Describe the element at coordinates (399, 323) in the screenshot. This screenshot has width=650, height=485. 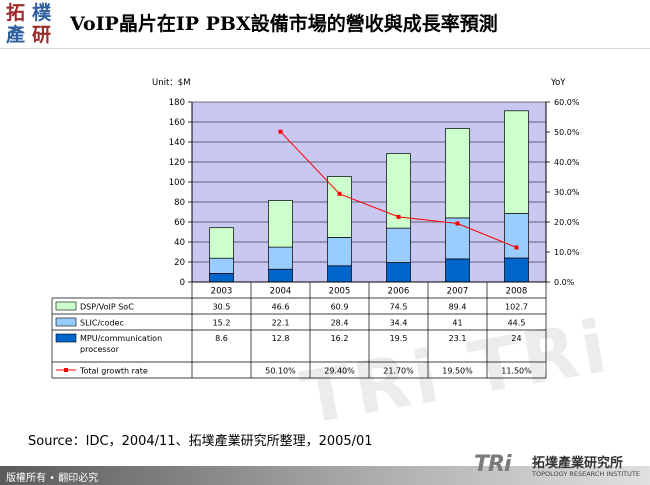
I see `table-cell: 34.4` at that location.